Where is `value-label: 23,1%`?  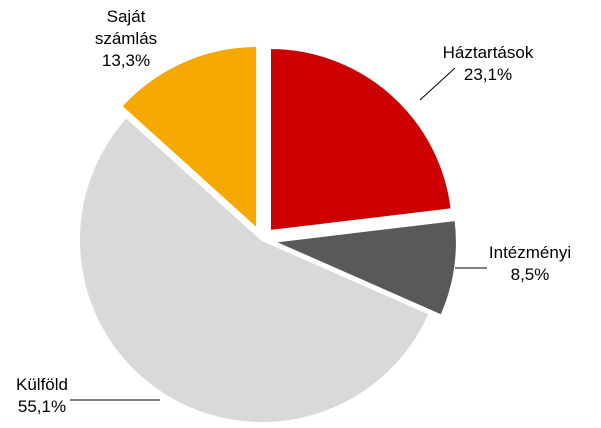
value-label: 23,1% is located at coordinates (488, 74).